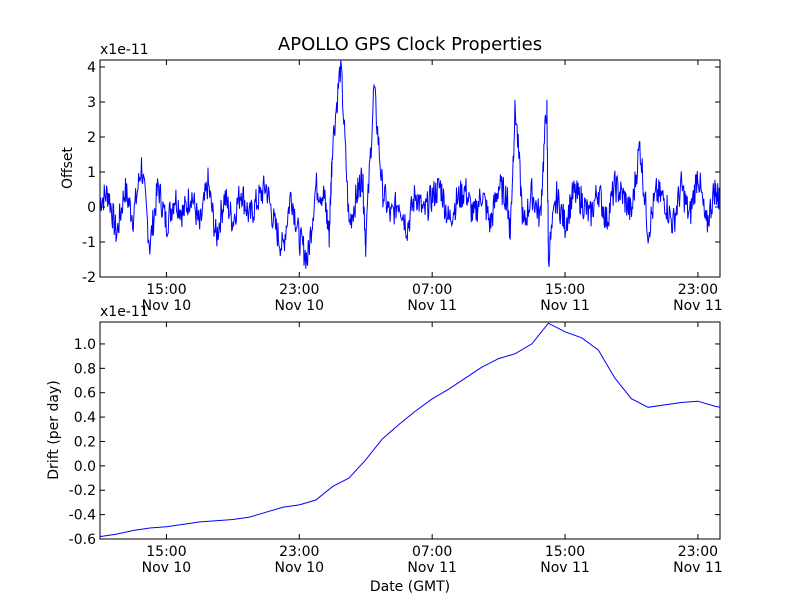 Image resolution: width=800 pixels, height=600 pixels. What do you see at coordinates (91, 208) in the screenshot?
I see `y-tick-label: 0` at bounding box center [91, 208].